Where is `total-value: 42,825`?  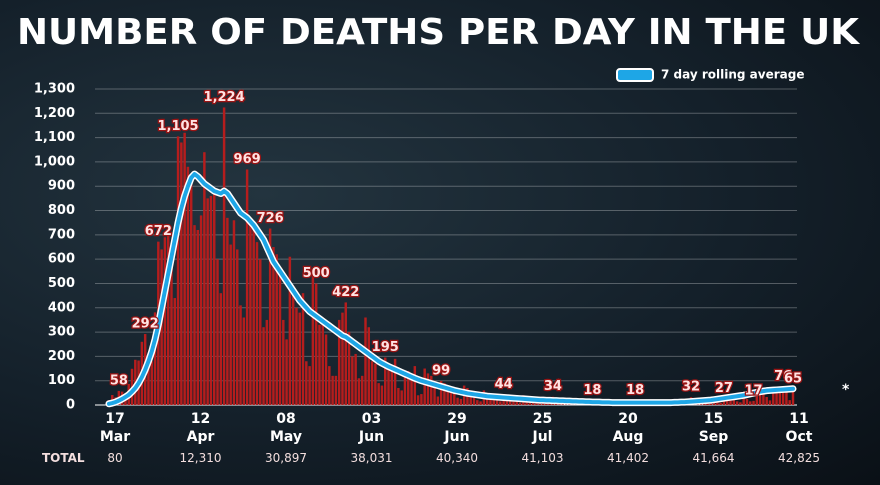 total-value: 42,825 is located at coordinates (799, 458).